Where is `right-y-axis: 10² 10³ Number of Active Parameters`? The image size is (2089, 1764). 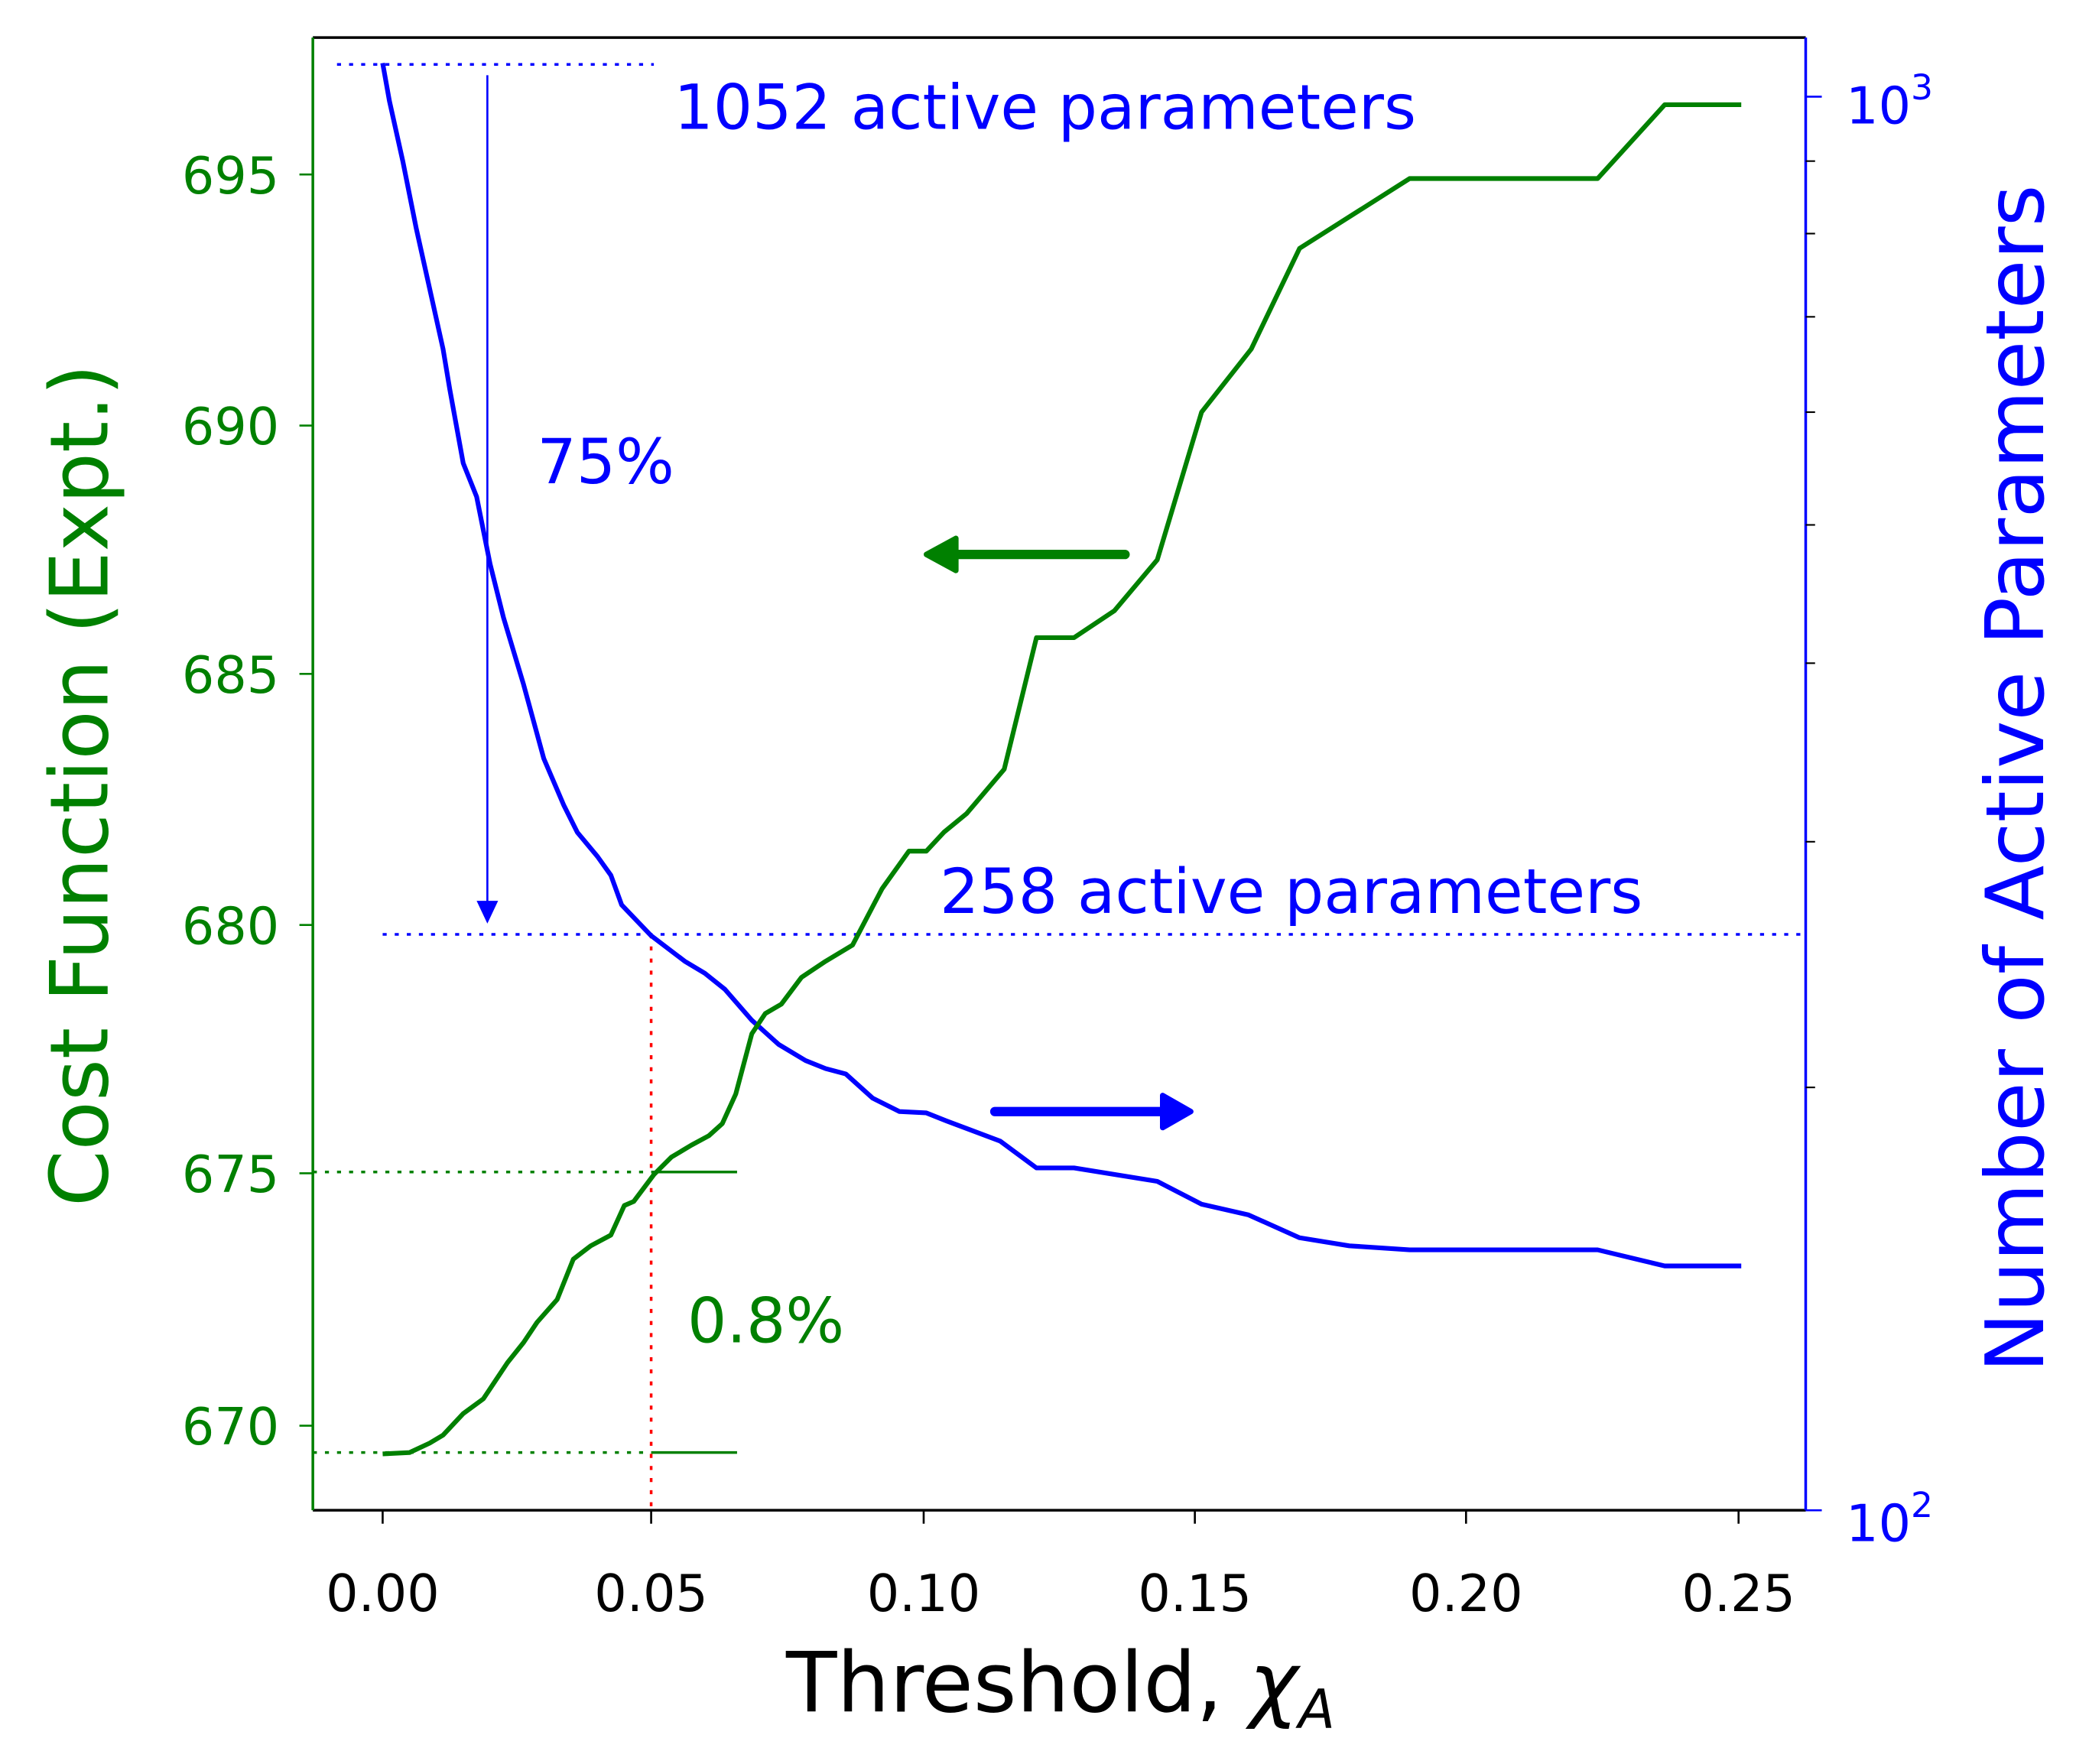 right-y-axis: 10² 10³ Number of Active Parameters is located at coordinates (1933, 810).